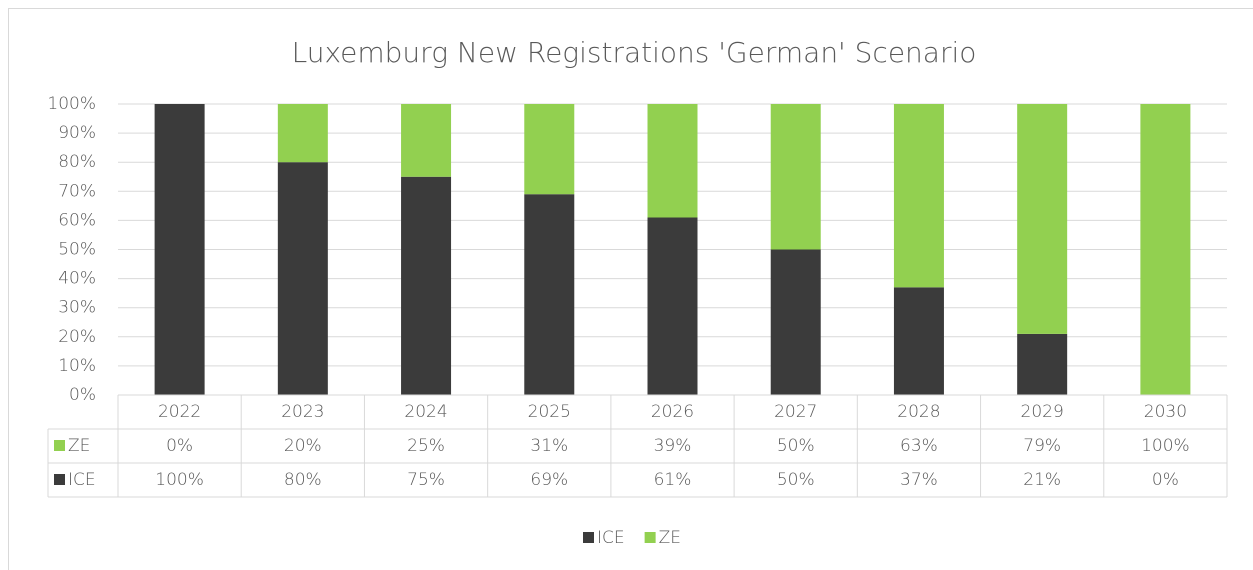 The width and height of the screenshot is (1253, 570). What do you see at coordinates (77, 162) in the screenshot?
I see `y-tick-label: 80%` at bounding box center [77, 162].